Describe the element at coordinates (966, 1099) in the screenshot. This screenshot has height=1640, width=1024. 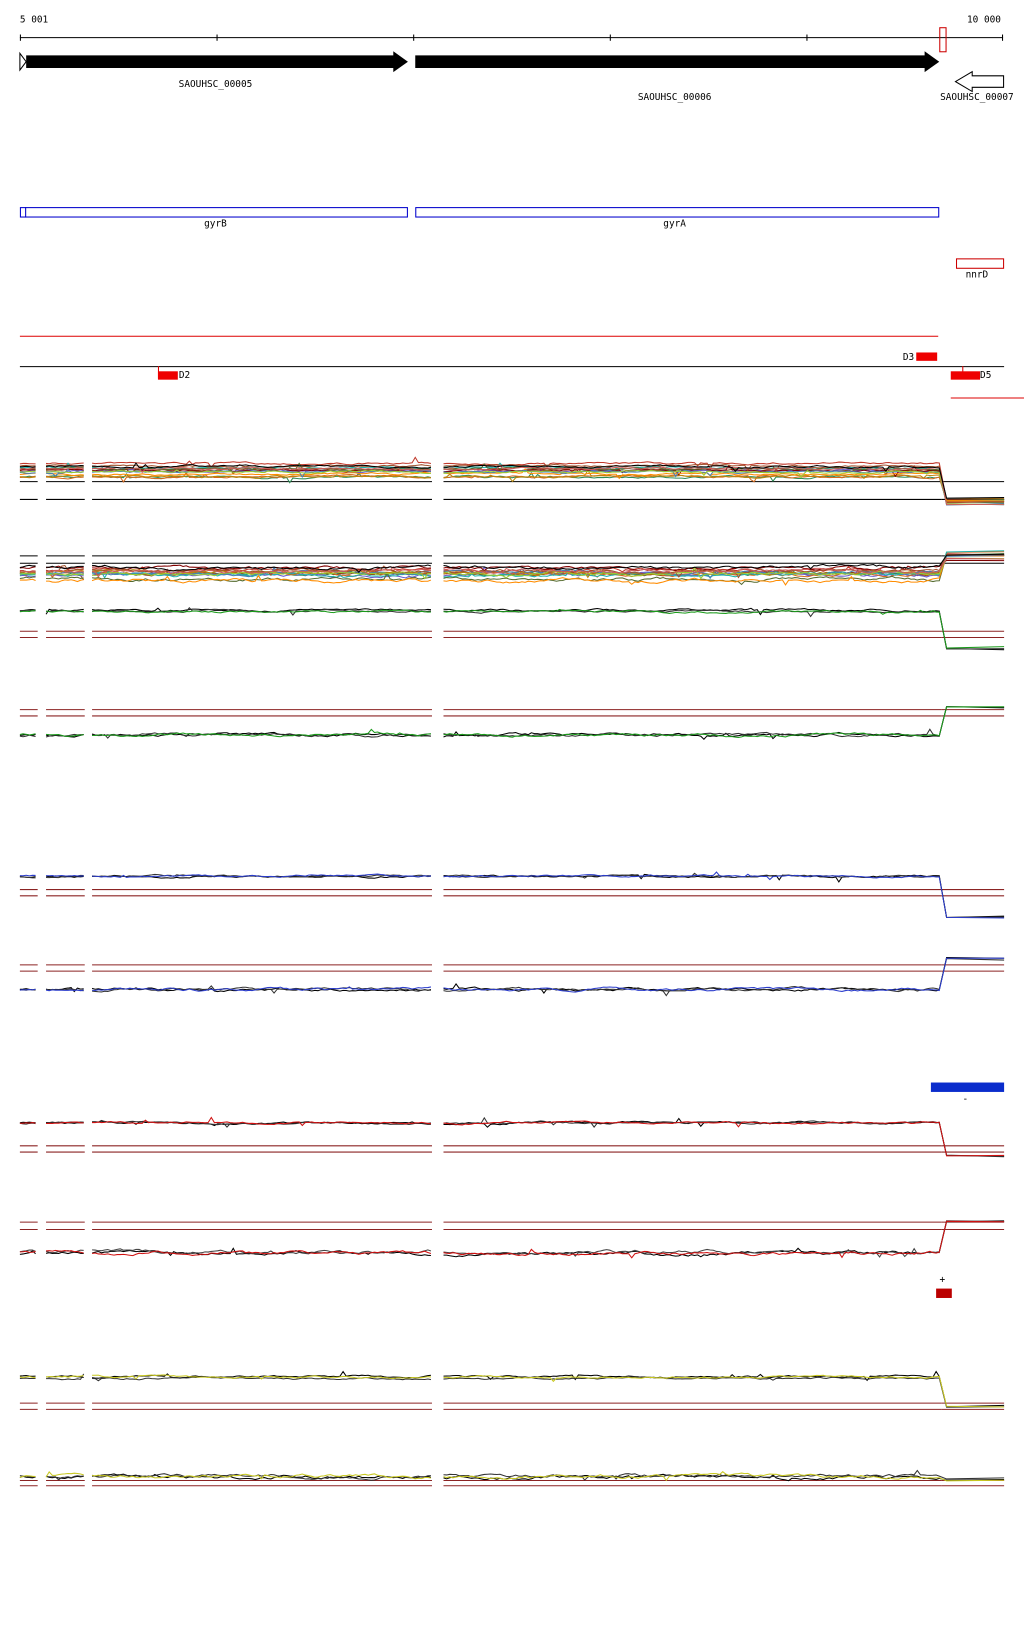
I see `strand-label: -` at that location.